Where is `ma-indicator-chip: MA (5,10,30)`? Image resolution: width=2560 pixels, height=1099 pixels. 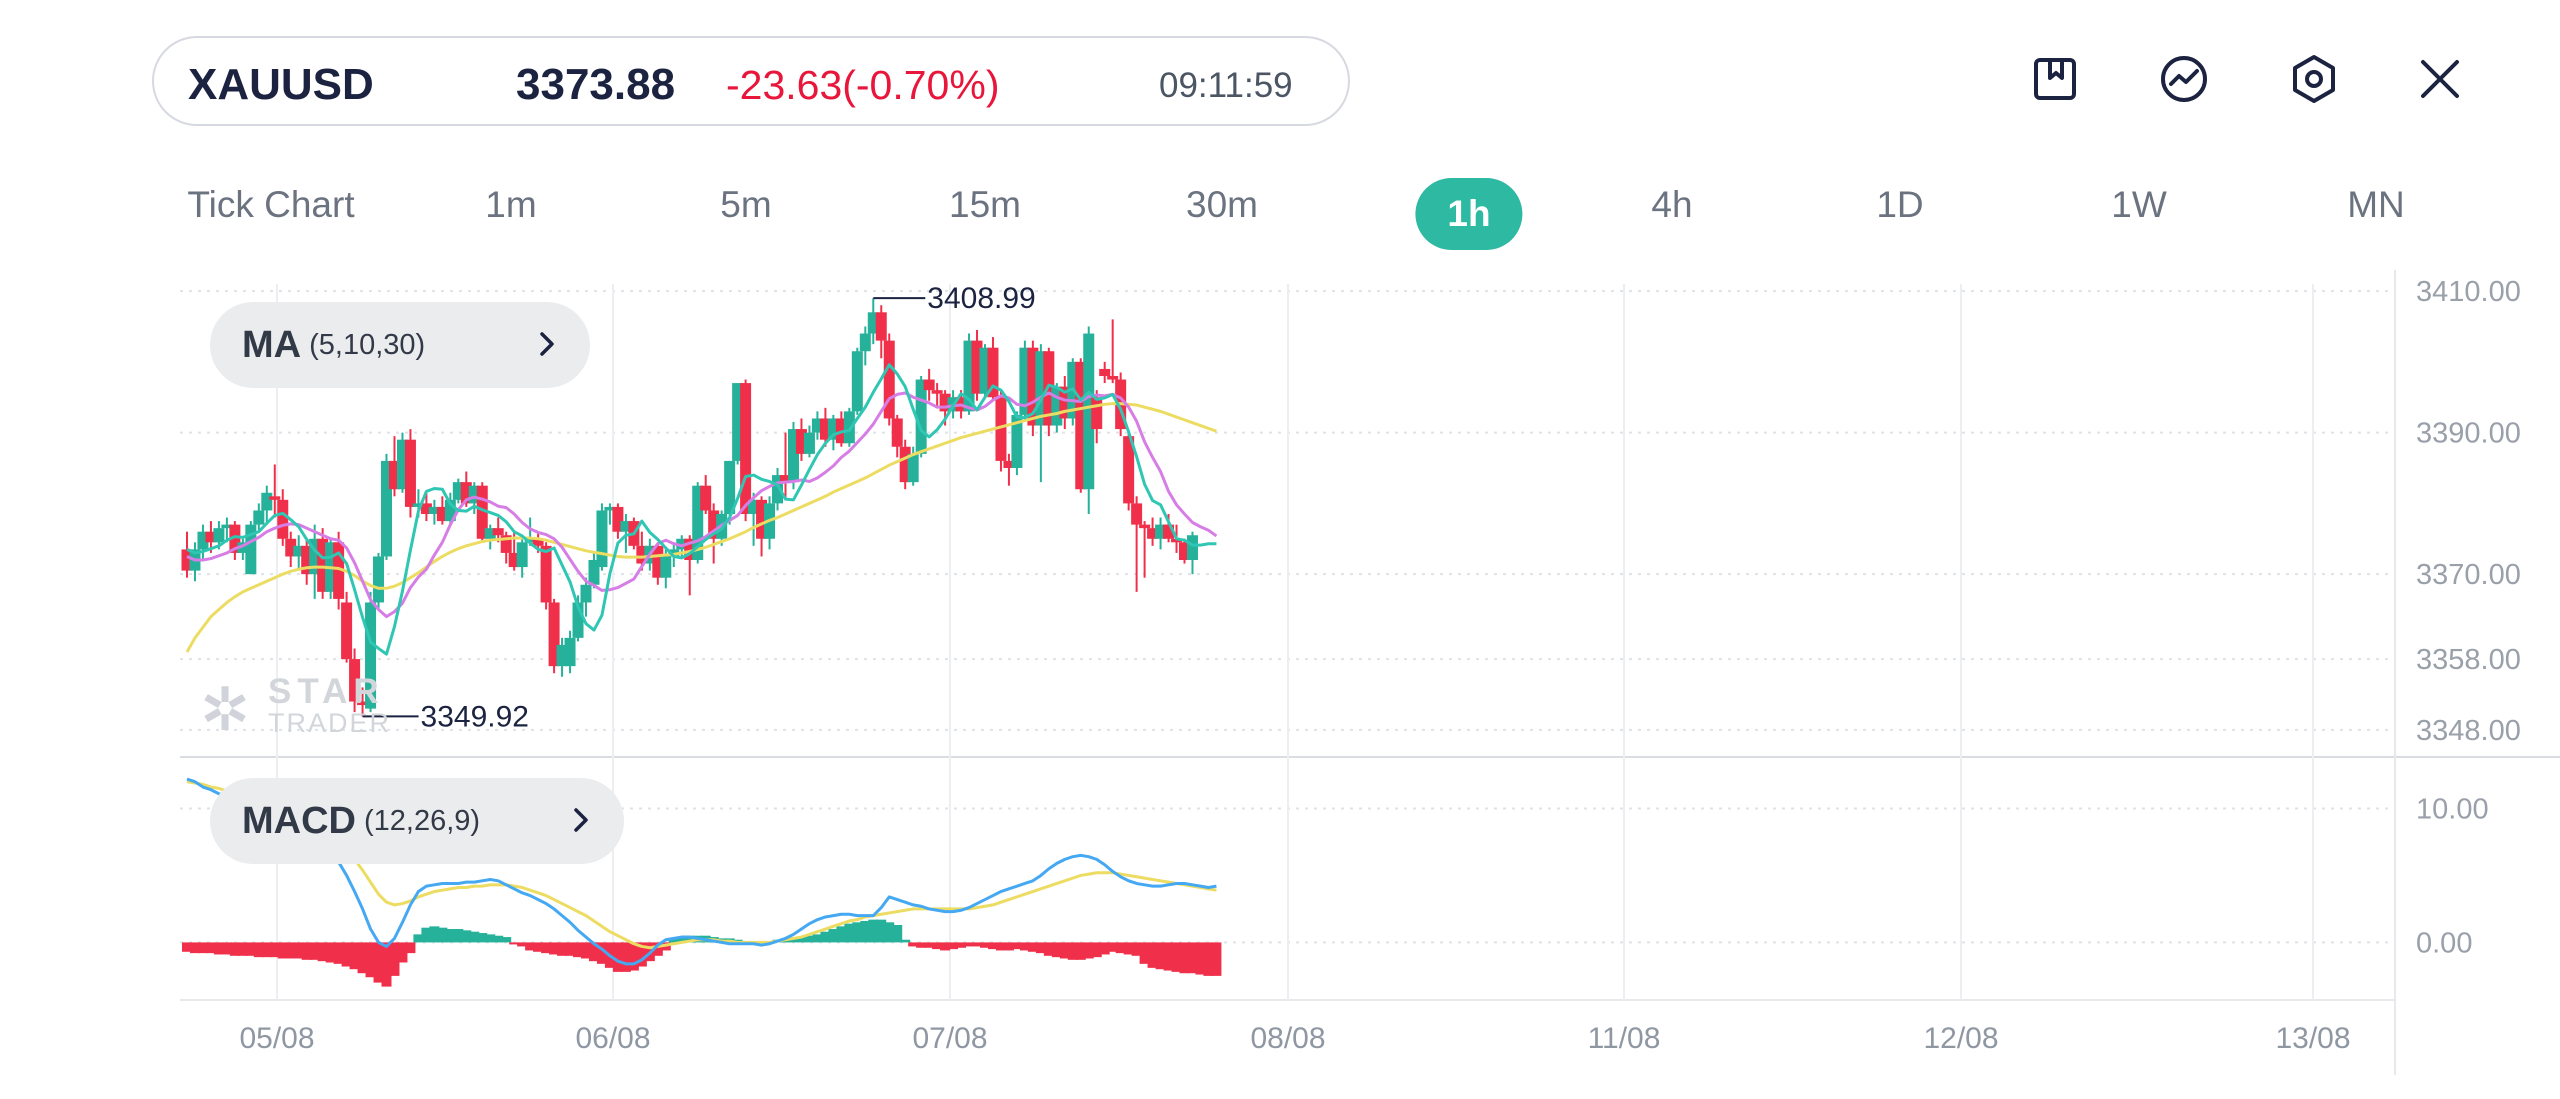 ma-indicator-chip: MA (5,10,30) is located at coordinates (400, 345).